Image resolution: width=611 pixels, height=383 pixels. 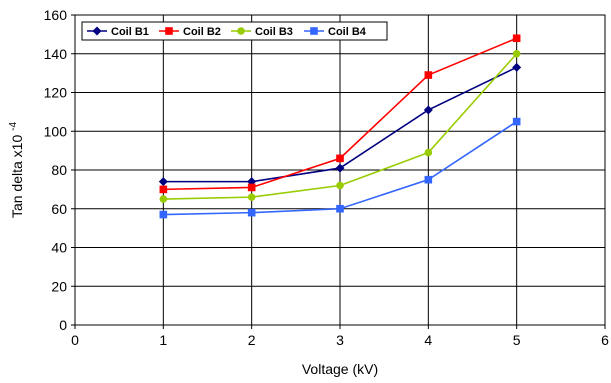 What do you see at coordinates (63, 325) in the screenshot?
I see `y-tick-label: 0` at bounding box center [63, 325].